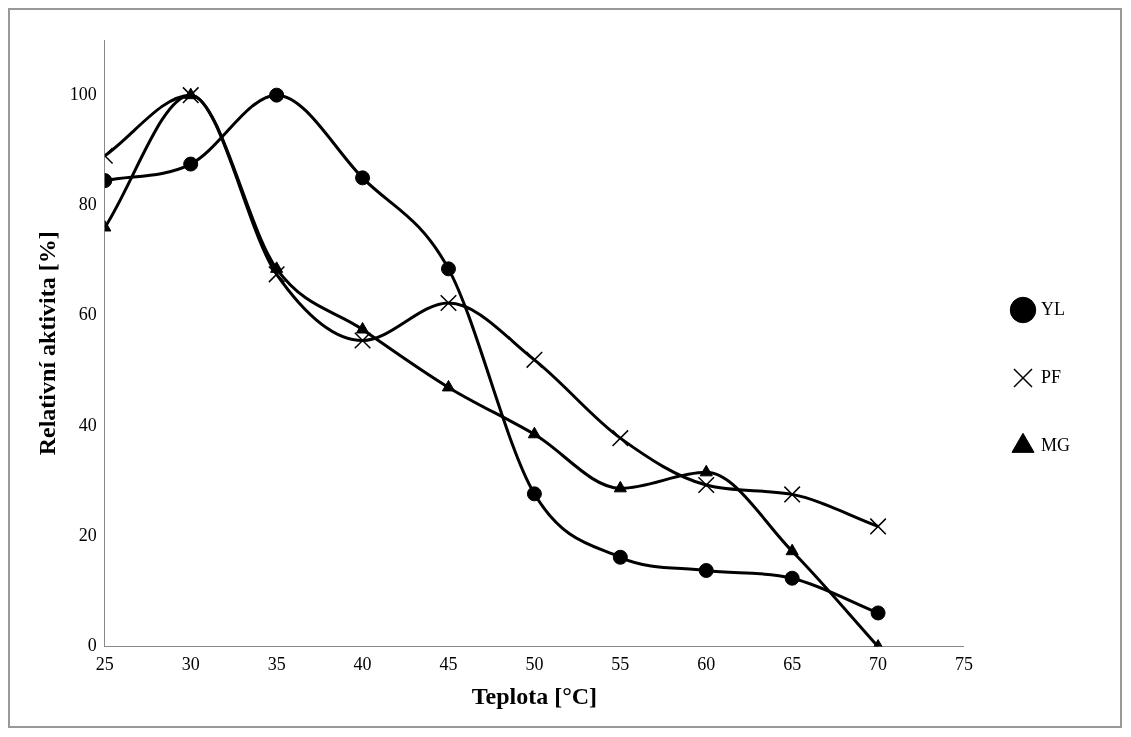  What do you see at coordinates (792, 664) in the screenshot?
I see `x-tick-label: 65` at bounding box center [792, 664].